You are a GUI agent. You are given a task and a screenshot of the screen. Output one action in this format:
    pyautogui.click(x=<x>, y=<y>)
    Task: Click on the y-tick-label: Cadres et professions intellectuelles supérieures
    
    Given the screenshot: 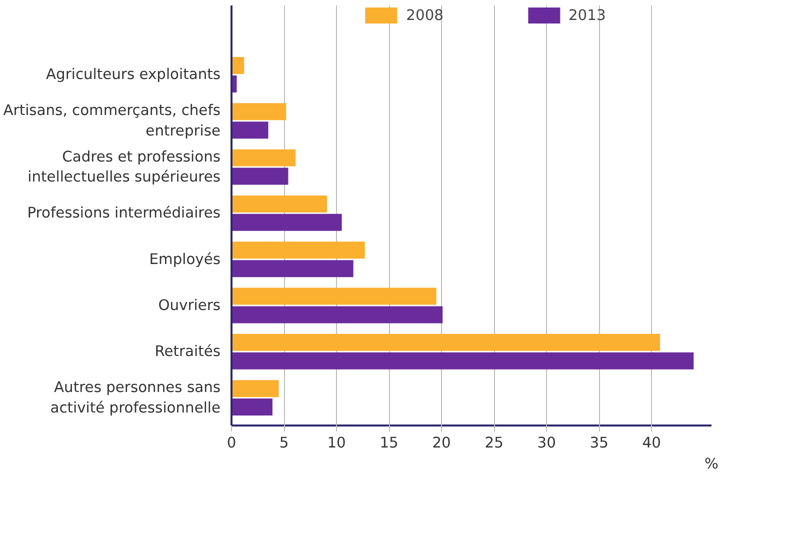 What is the action you would take?
    pyautogui.click(x=124, y=167)
    